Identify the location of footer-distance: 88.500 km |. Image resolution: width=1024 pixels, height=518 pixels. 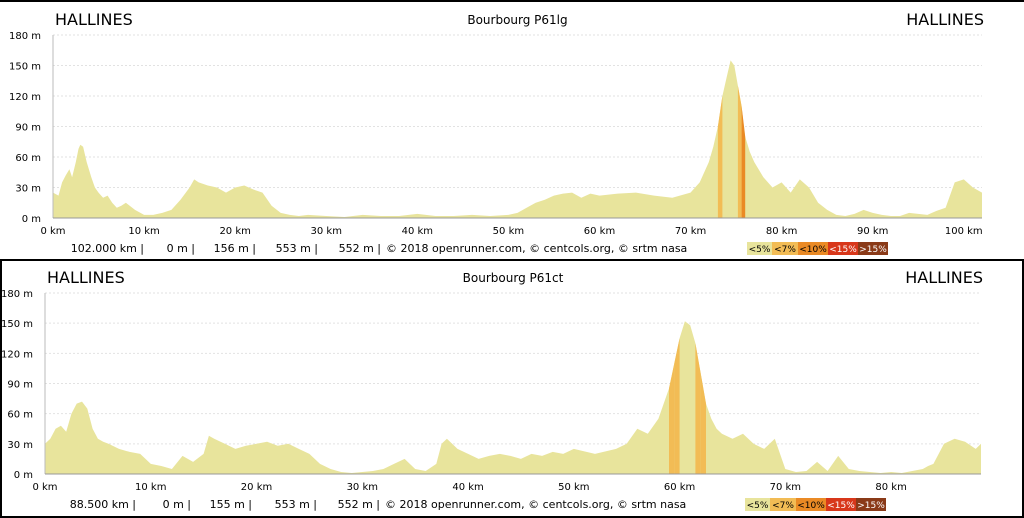
(103, 504).